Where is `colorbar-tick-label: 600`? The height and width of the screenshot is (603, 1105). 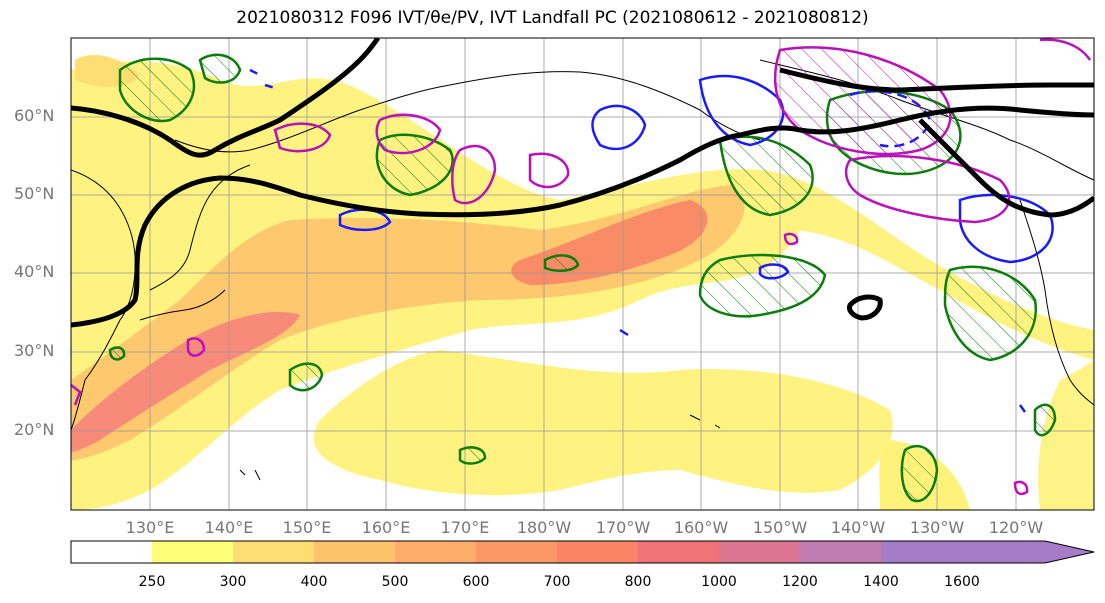
colorbar-tick-label: 600 is located at coordinates (476, 582).